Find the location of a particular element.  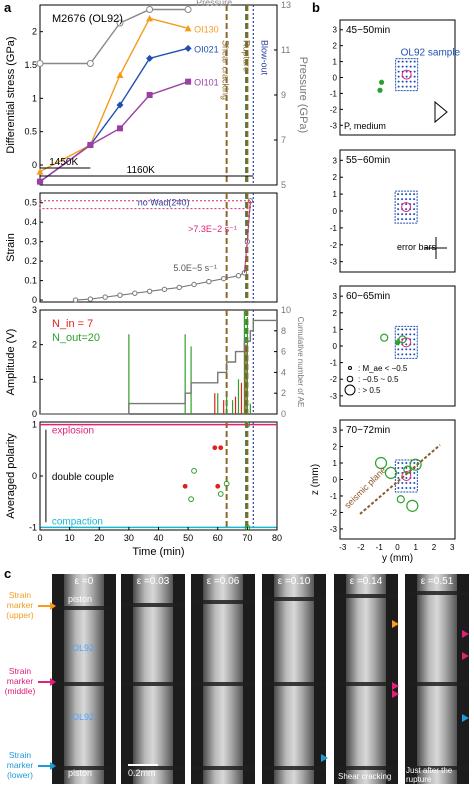

cumulative-y-tick-label-4: 8 is located at coordinates (283, 331).